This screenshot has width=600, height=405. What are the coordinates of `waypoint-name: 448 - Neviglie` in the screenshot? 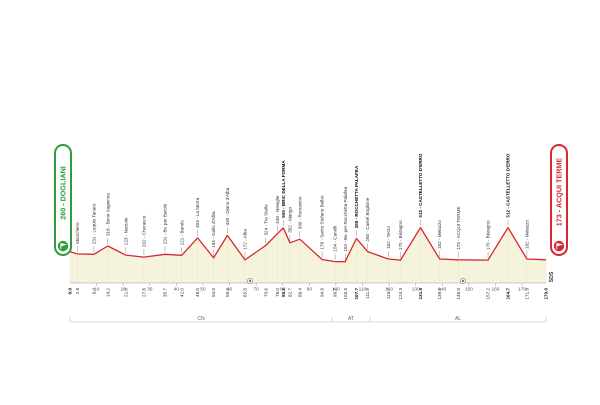 It's located at (277, 209).